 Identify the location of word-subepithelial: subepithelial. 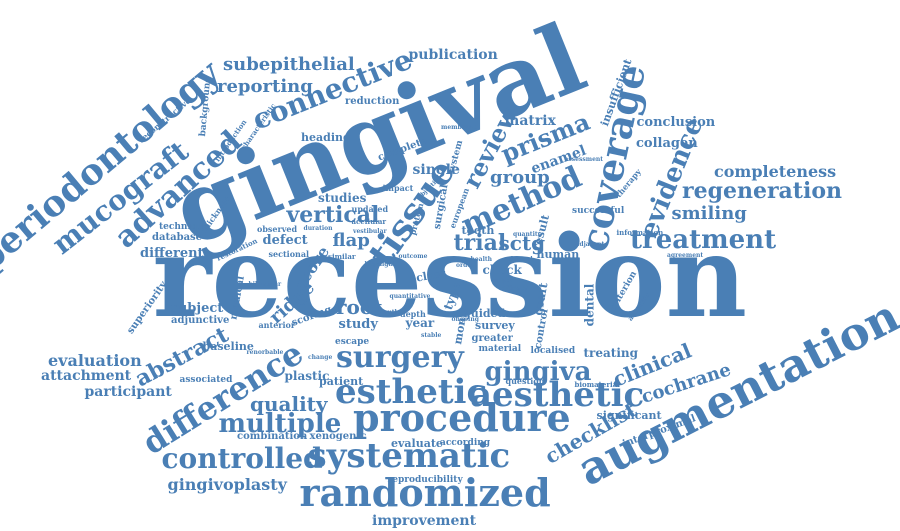
(289, 64).